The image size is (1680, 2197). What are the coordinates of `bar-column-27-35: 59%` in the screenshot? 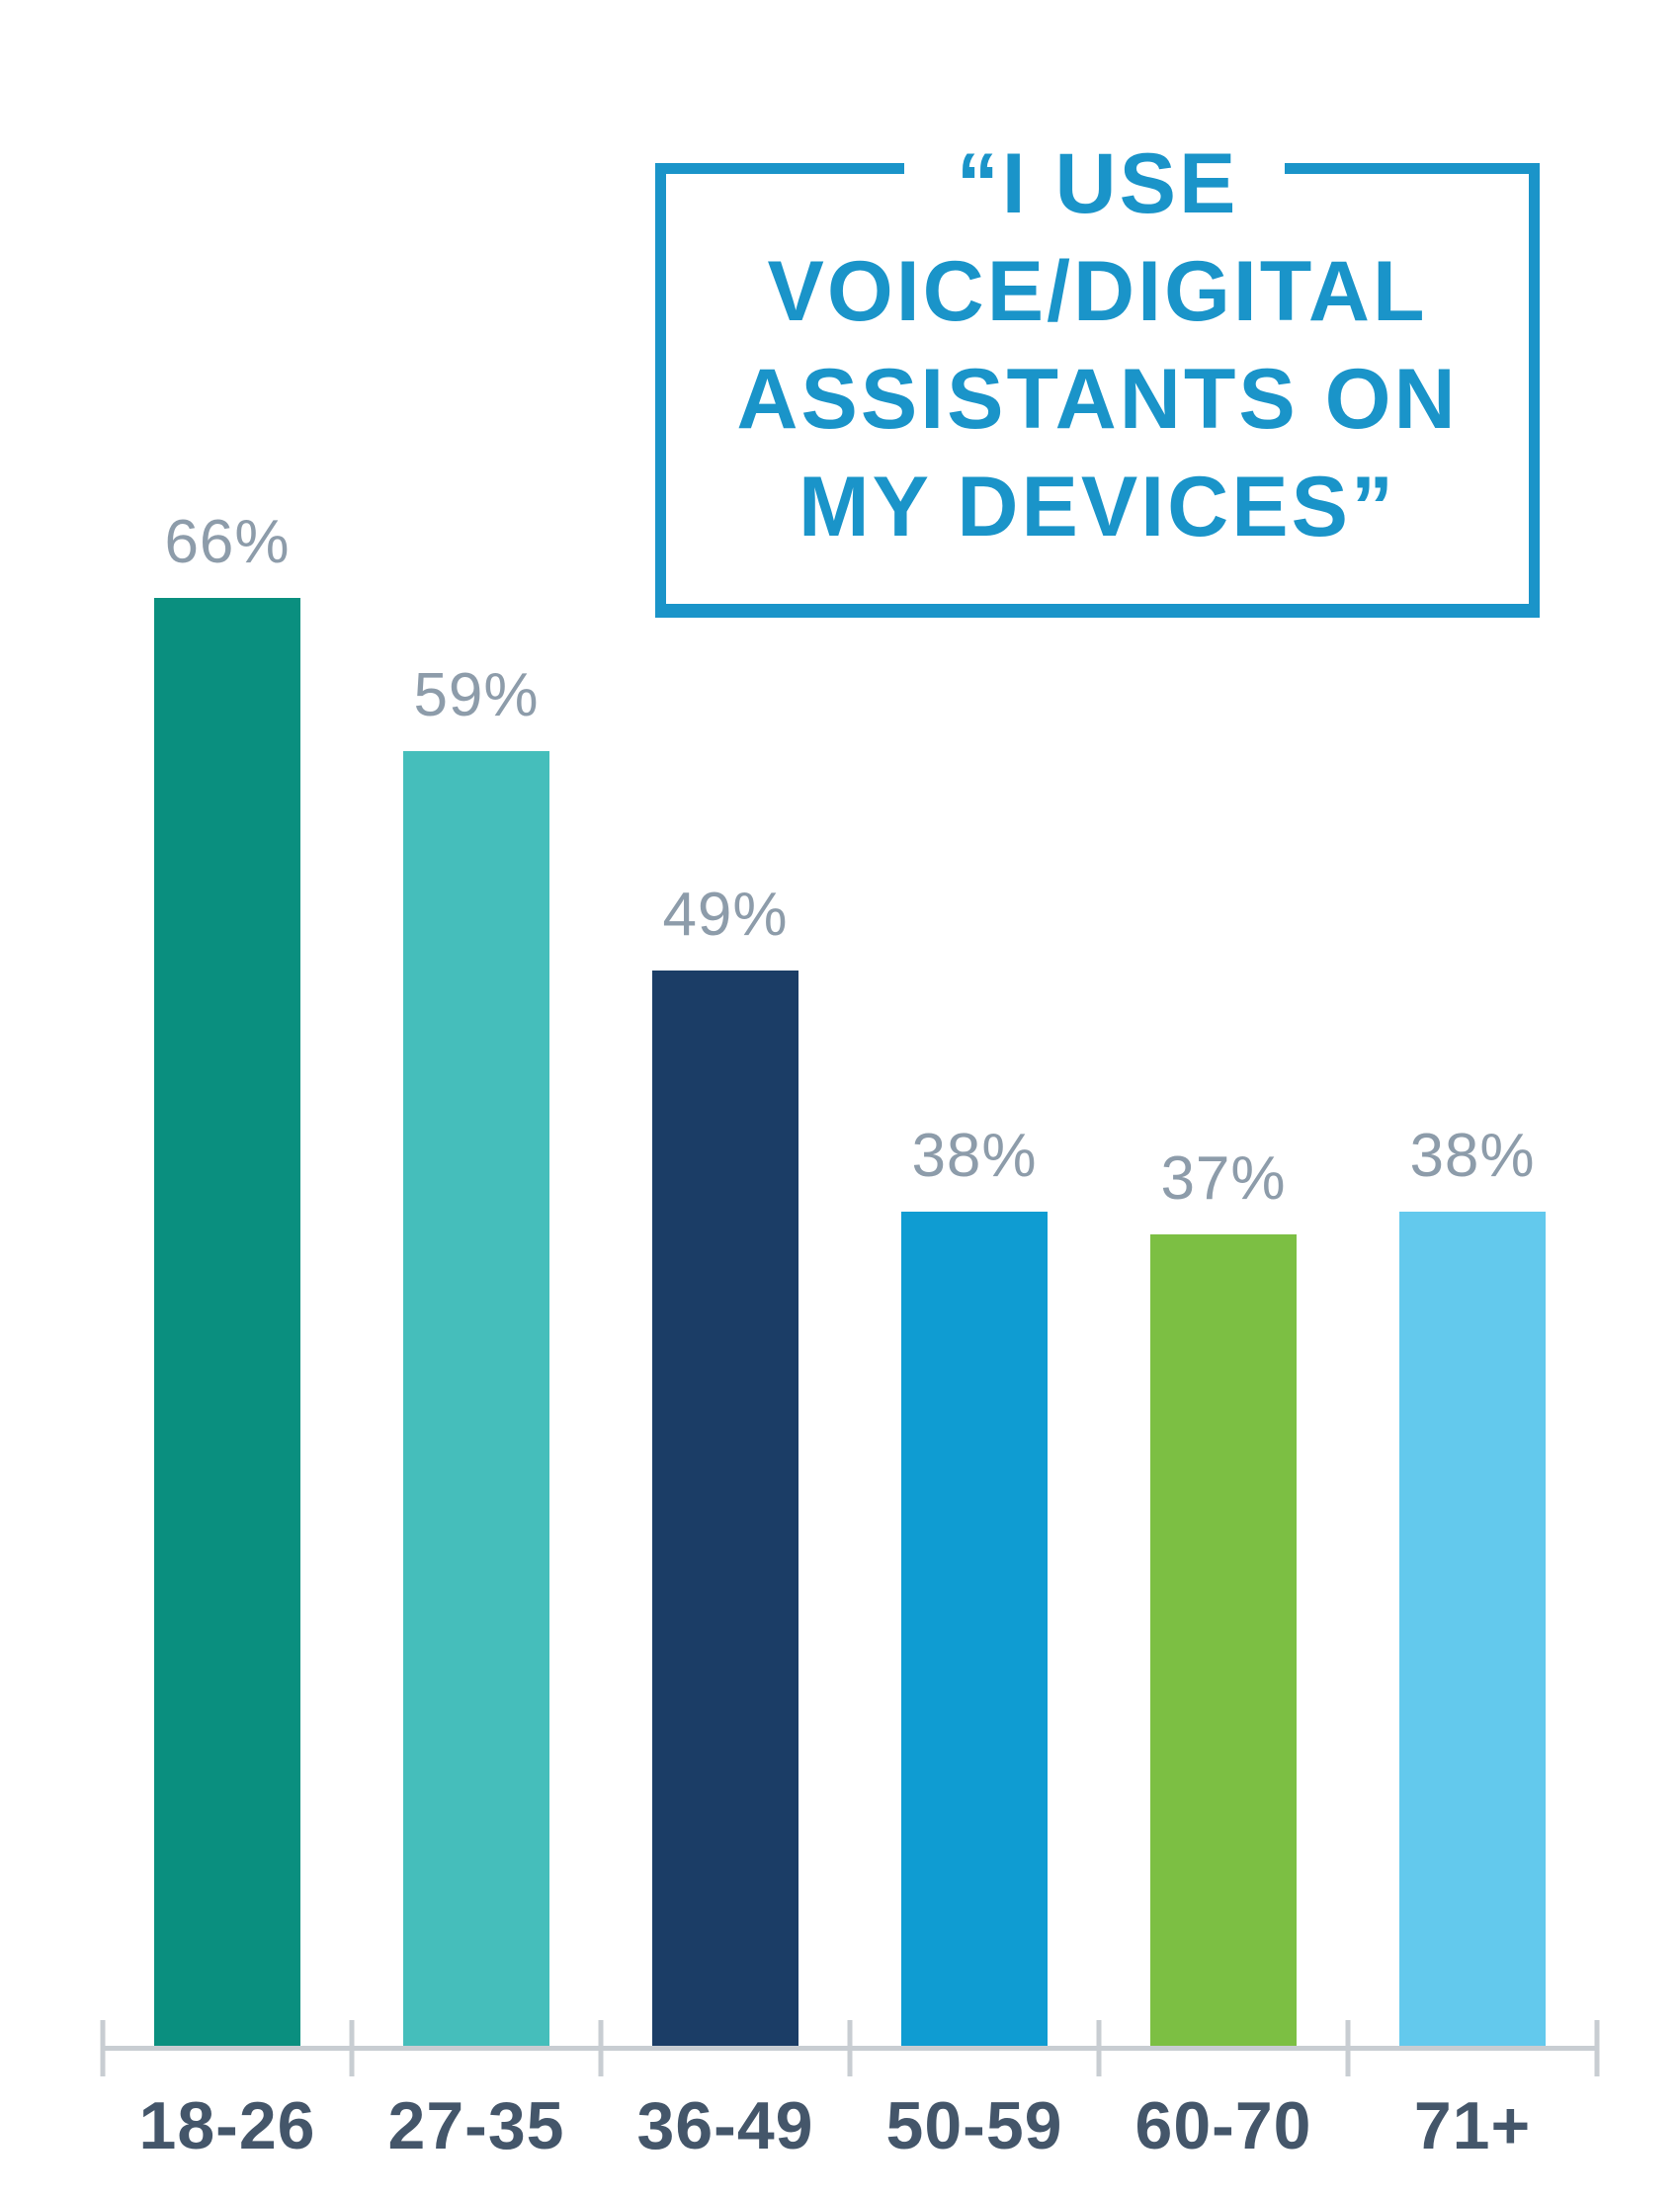 It's located at (476, 1353).